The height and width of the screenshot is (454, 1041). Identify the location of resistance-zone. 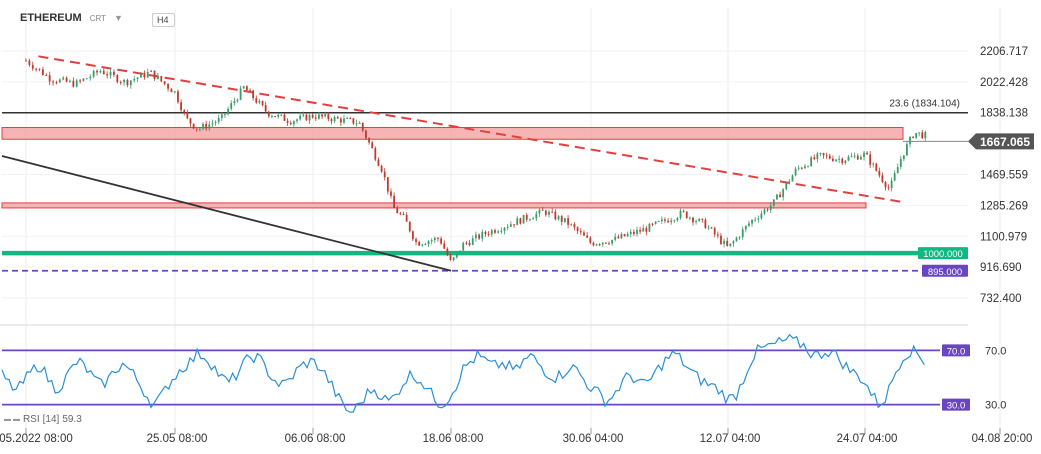
(434, 205).